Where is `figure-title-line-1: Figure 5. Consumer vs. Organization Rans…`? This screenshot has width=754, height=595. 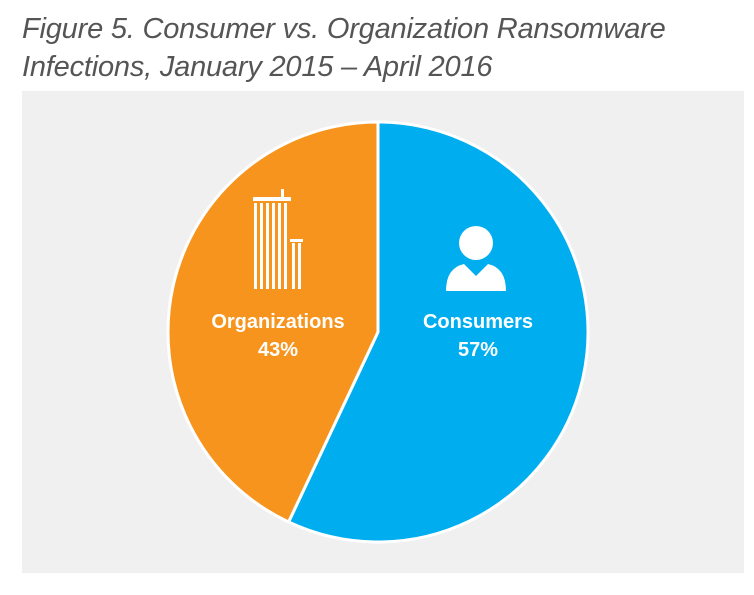
figure-title-line-1: Figure 5. Consumer vs. Organization Rans… is located at coordinates (344, 29).